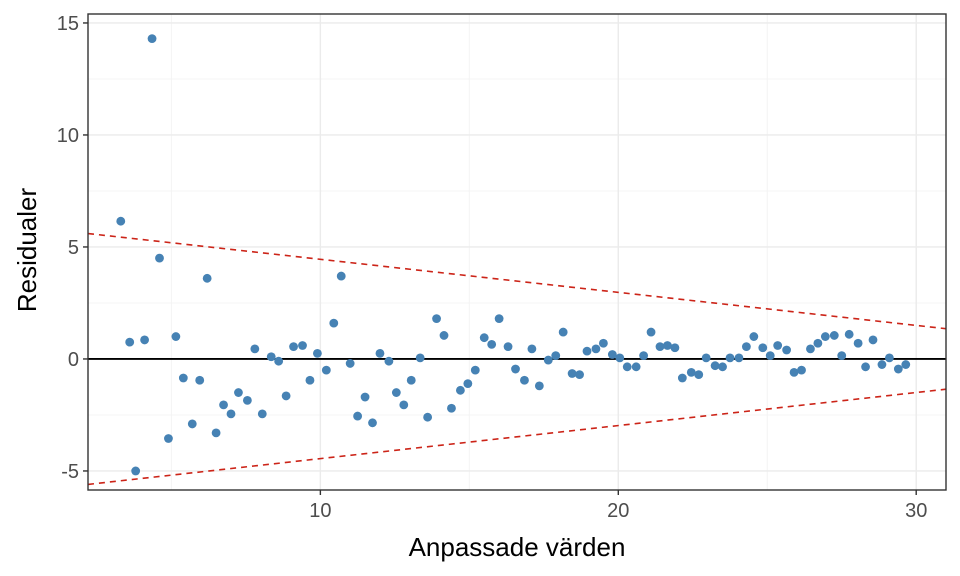  Describe the element at coordinates (320, 511) in the screenshot. I see `x-tick-label: 10` at that location.